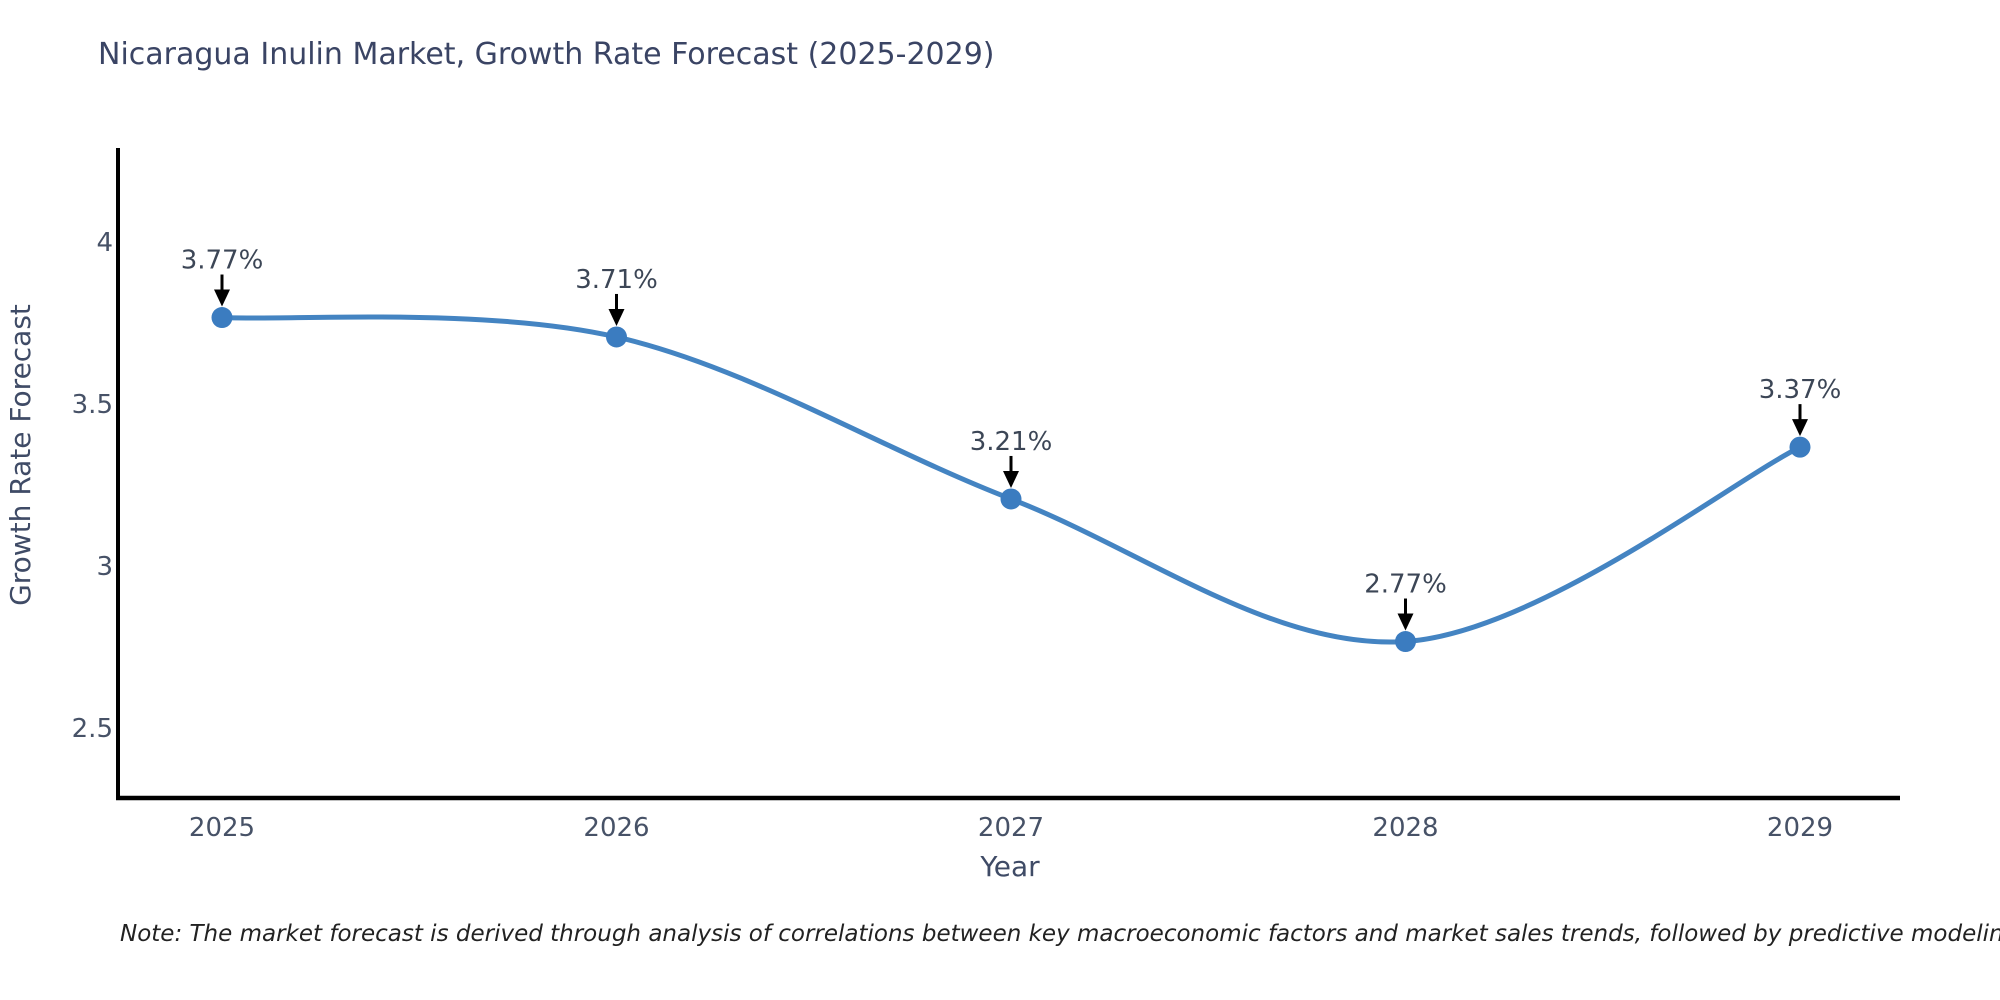 The height and width of the screenshot is (1000, 2000). What do you see at coordinates (616, 280) in the screenshot?
I see `value-annotation: 3.71%` at bounding box center [616, 280].